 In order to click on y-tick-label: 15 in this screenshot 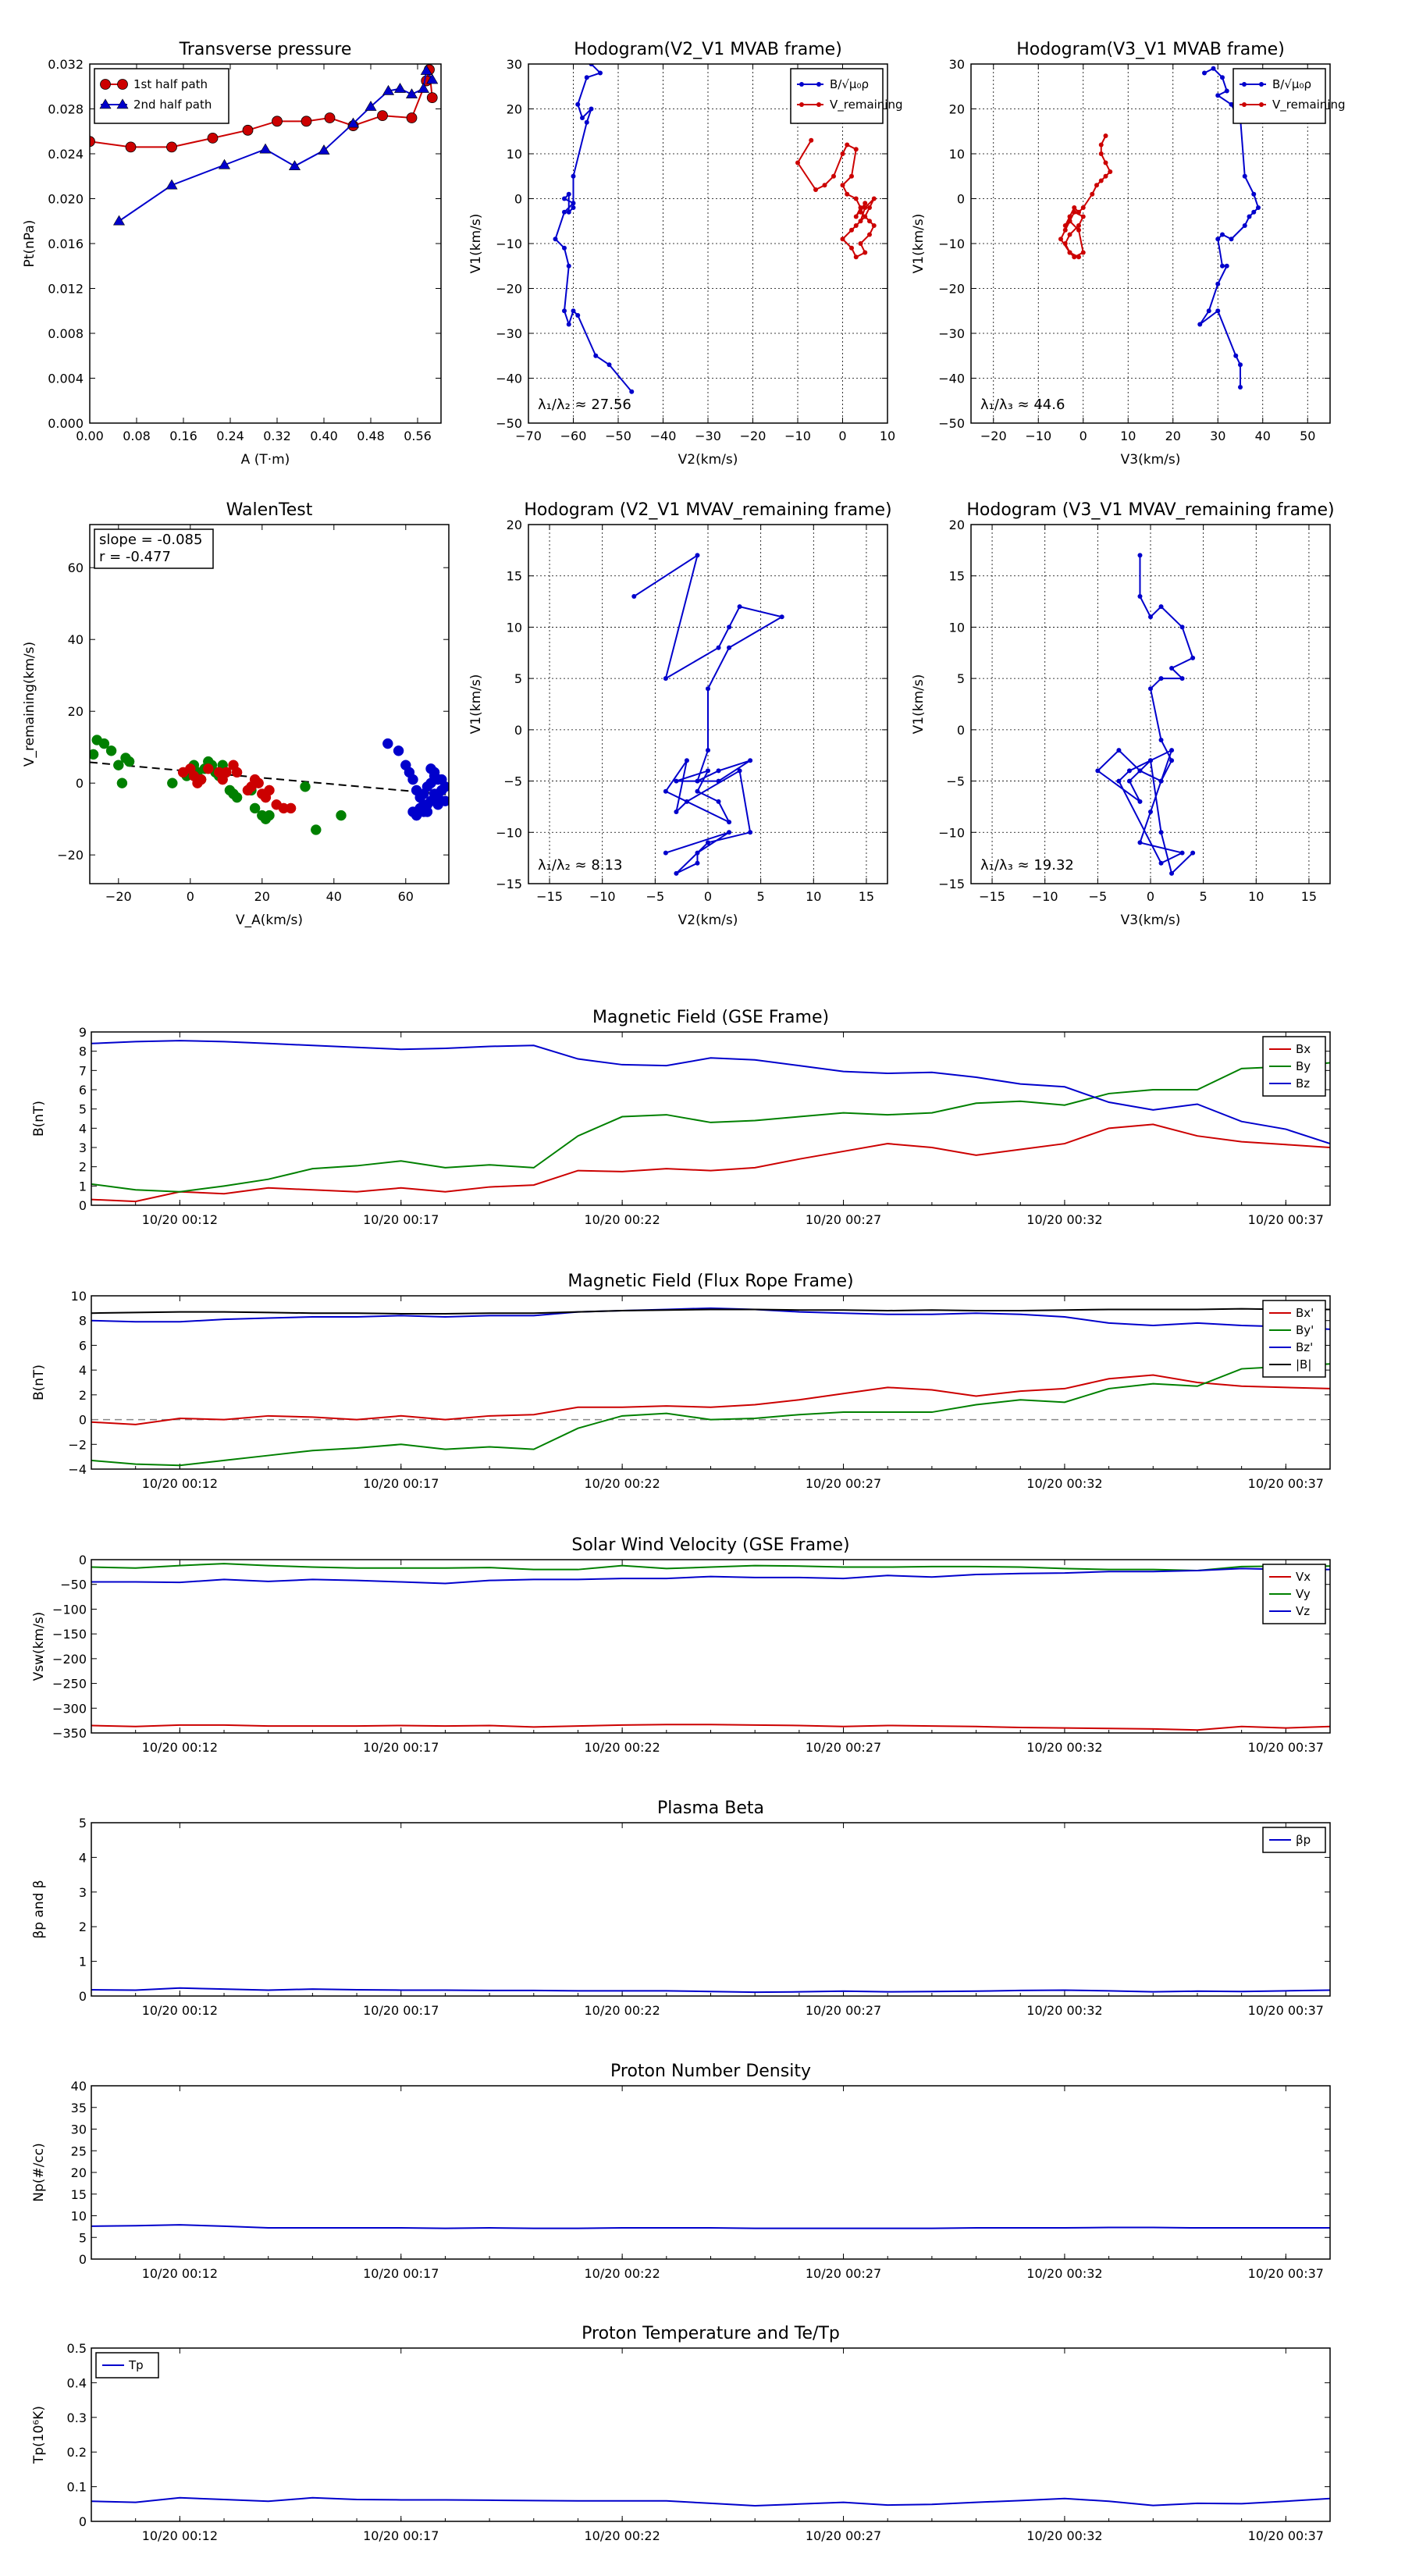, I will do `click(79, 2194)`.